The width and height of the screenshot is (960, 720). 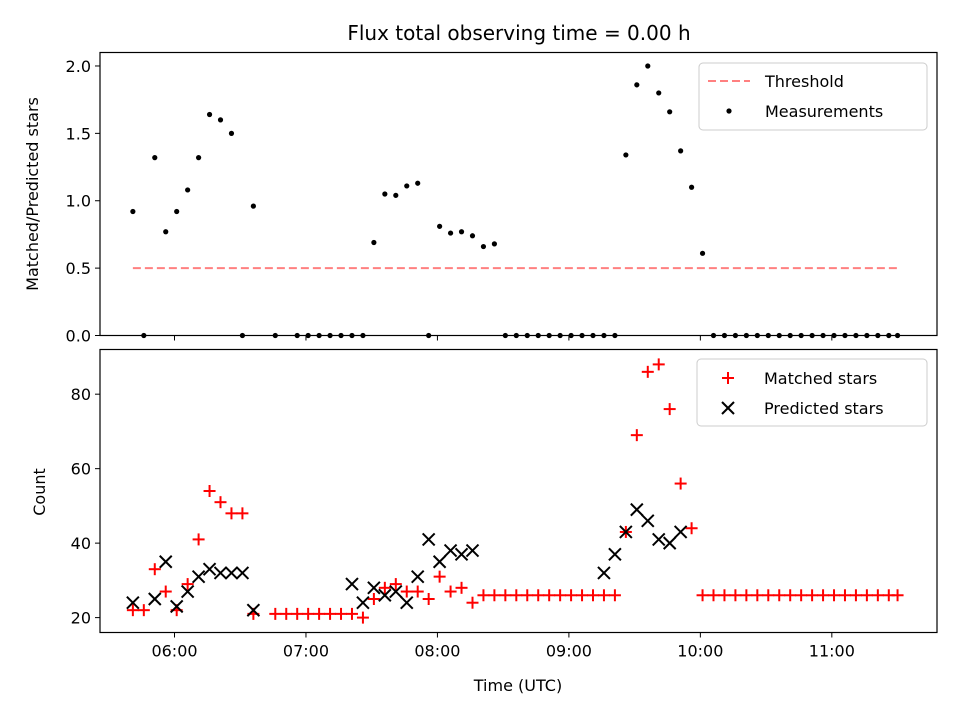 I want to click on bottom-legend: Matched stars Predicted stars, so click(x=812, y=392).